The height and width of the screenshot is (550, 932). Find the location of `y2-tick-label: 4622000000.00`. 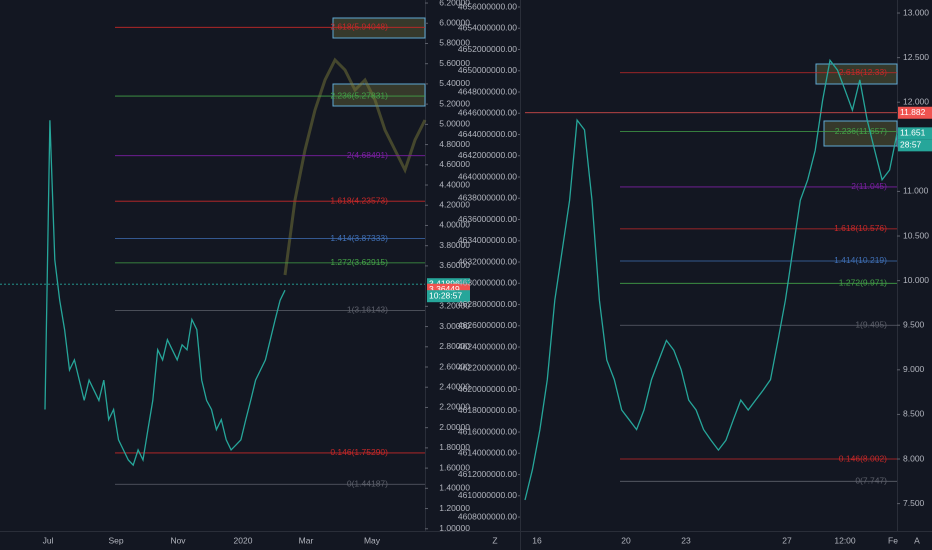

y2-tick-label: 4622000000.00 is located at coordinates (487, 368).